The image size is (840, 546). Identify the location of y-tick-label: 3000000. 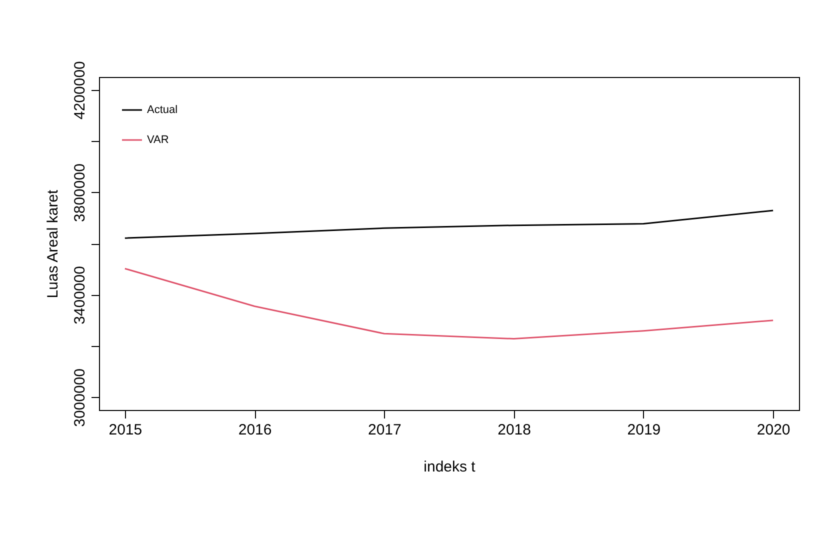
(80, 397).